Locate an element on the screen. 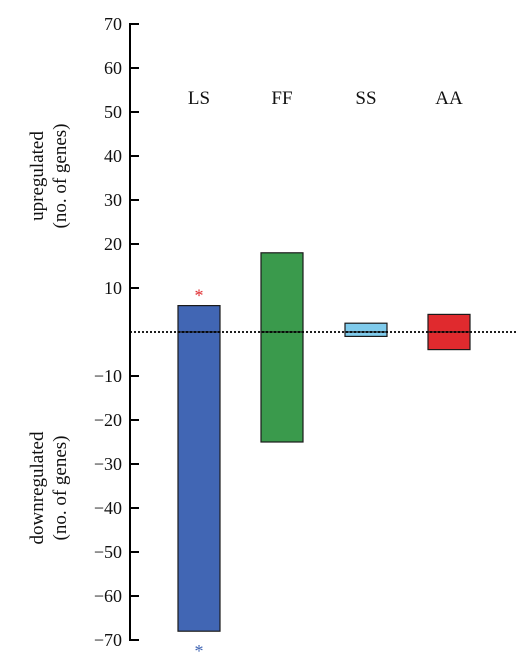 The width and height of the screenshot is (517, 663). y-tick-label: 60 is located at coordinates (113, 68).